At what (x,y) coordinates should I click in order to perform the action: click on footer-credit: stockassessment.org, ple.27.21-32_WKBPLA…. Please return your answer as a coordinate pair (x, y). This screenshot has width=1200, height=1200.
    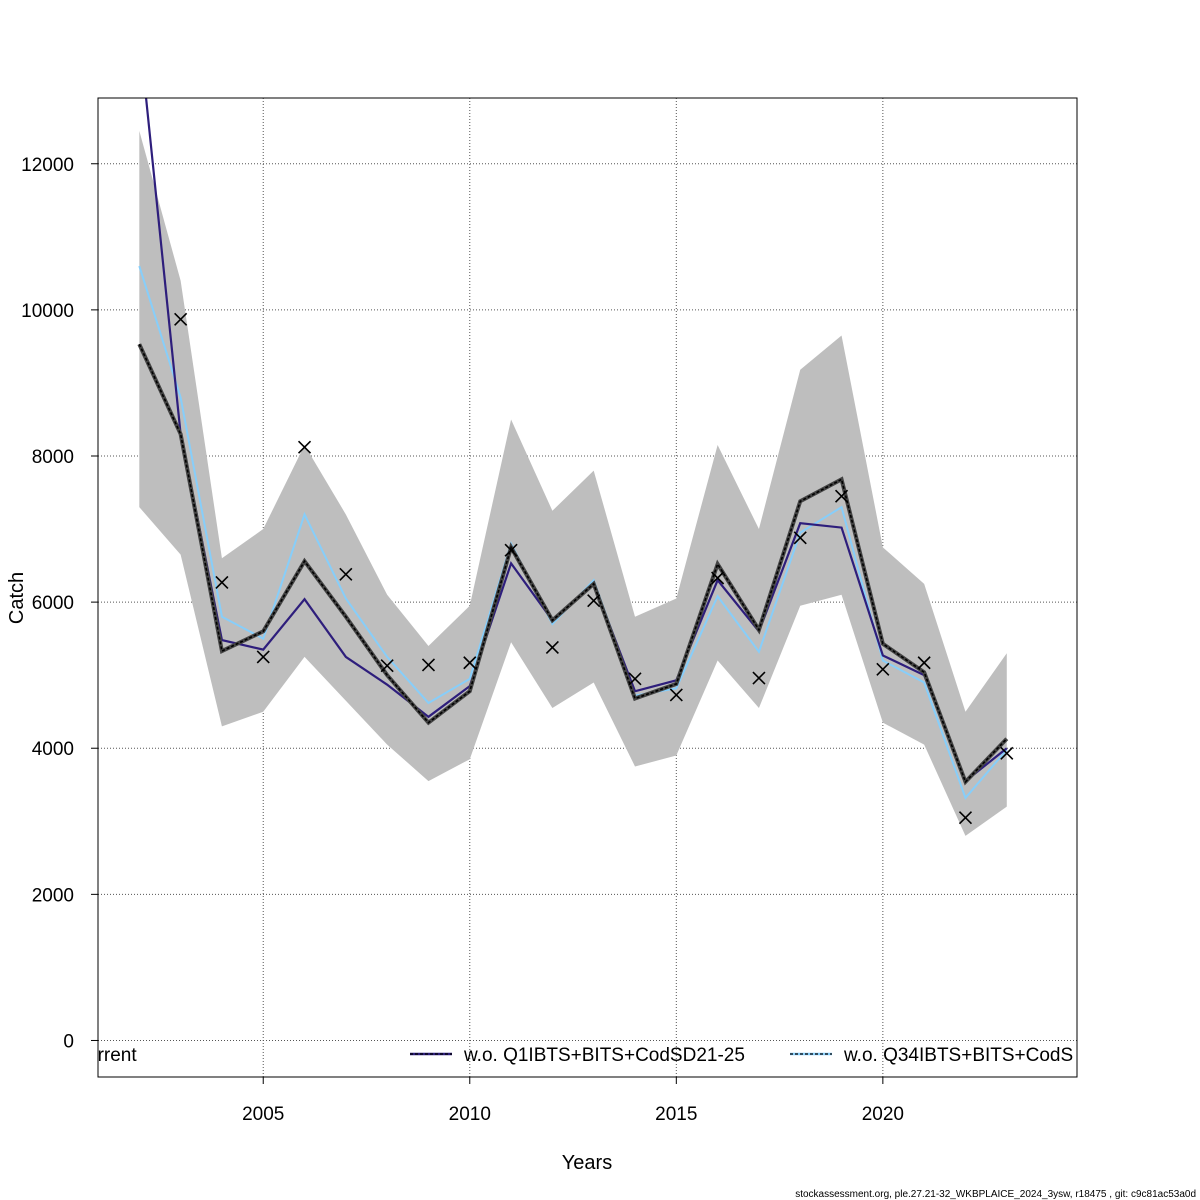
    Looking at the image, I should click on (995, 1194).